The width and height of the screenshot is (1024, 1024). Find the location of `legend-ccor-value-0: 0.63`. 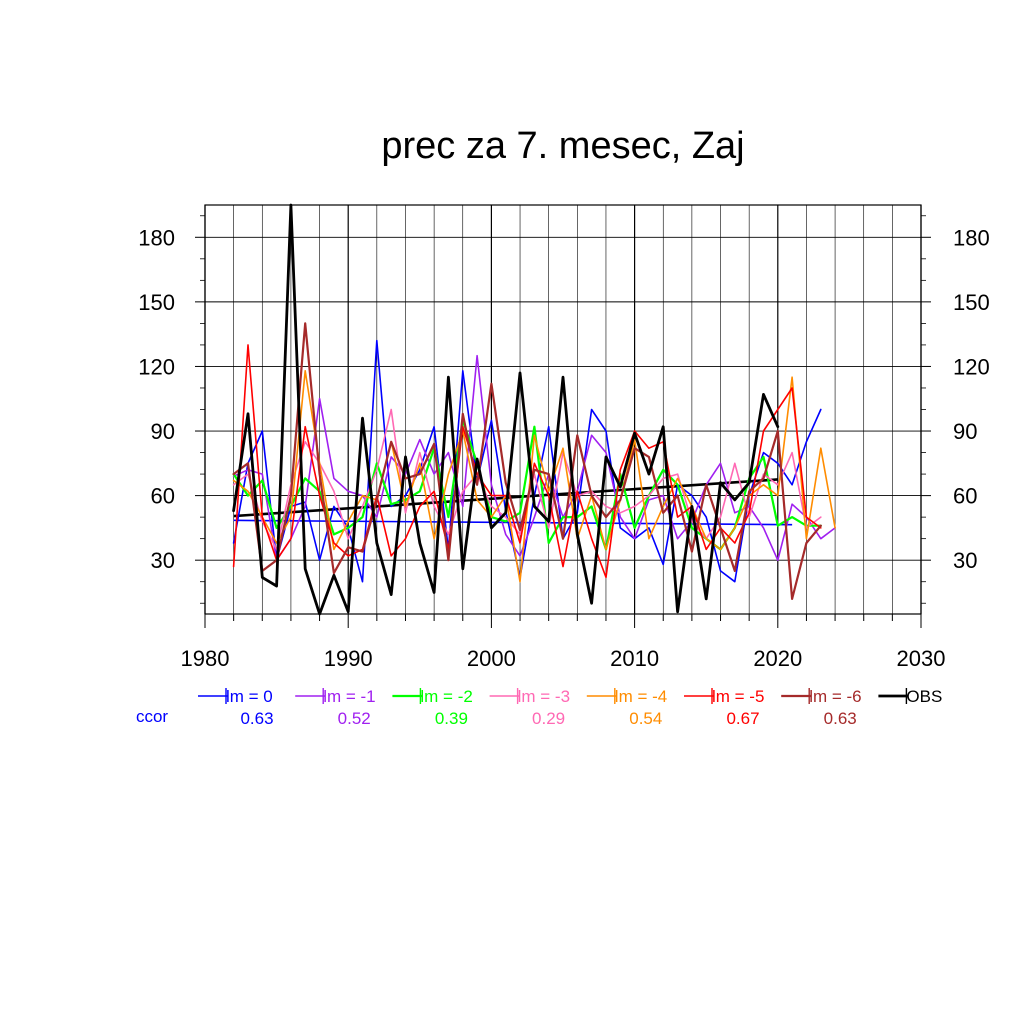

legend-ccor-value-0: 0.63 is located at coordinates (256, 718).